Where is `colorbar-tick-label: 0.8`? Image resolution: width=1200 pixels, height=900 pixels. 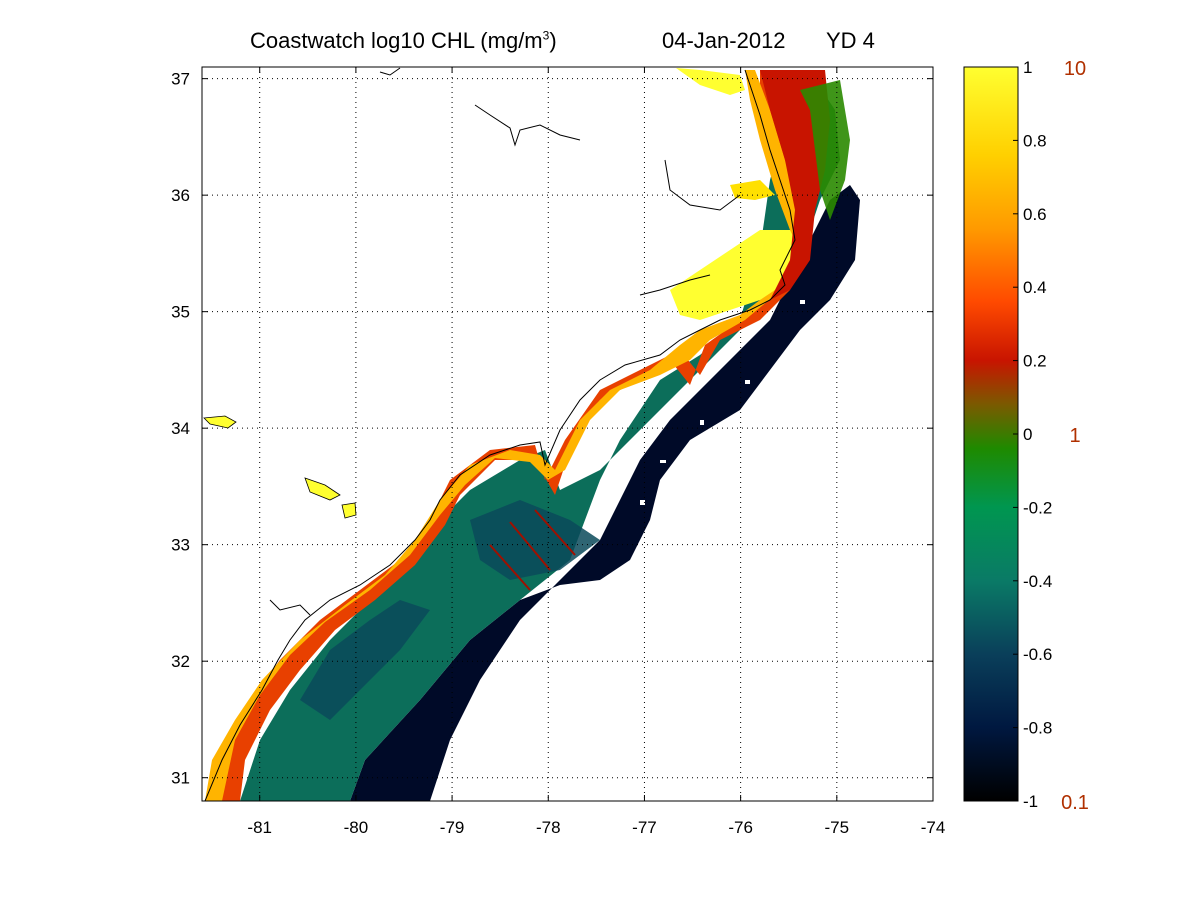
colorbar-tick-label: 0.8 is located at coordinates (1035, 140).